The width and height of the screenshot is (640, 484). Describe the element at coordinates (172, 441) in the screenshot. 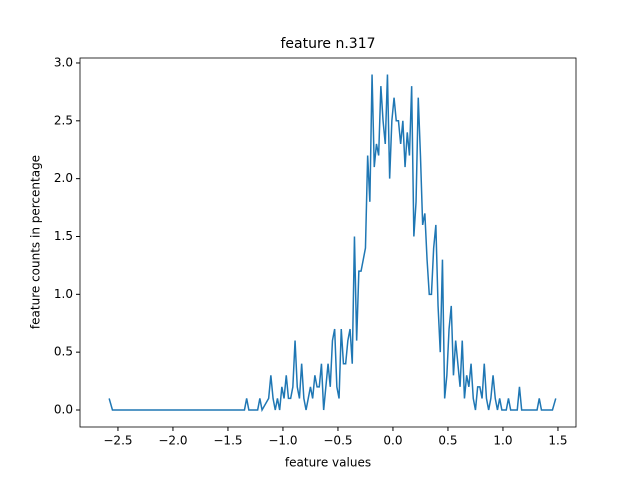

I see `x-tick-label: −2.0` at that location.